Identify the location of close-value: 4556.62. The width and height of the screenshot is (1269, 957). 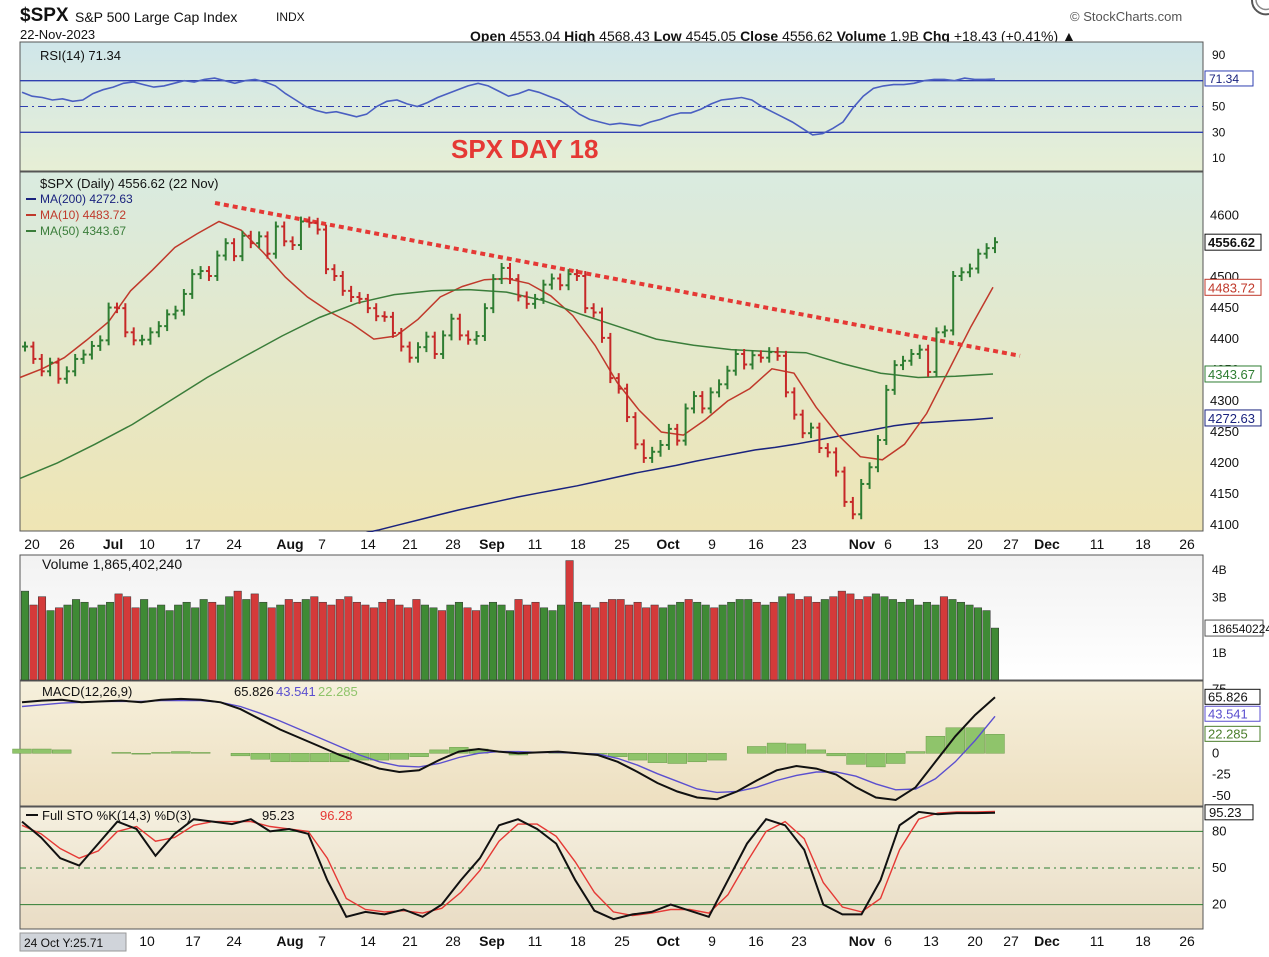
(807, 36).